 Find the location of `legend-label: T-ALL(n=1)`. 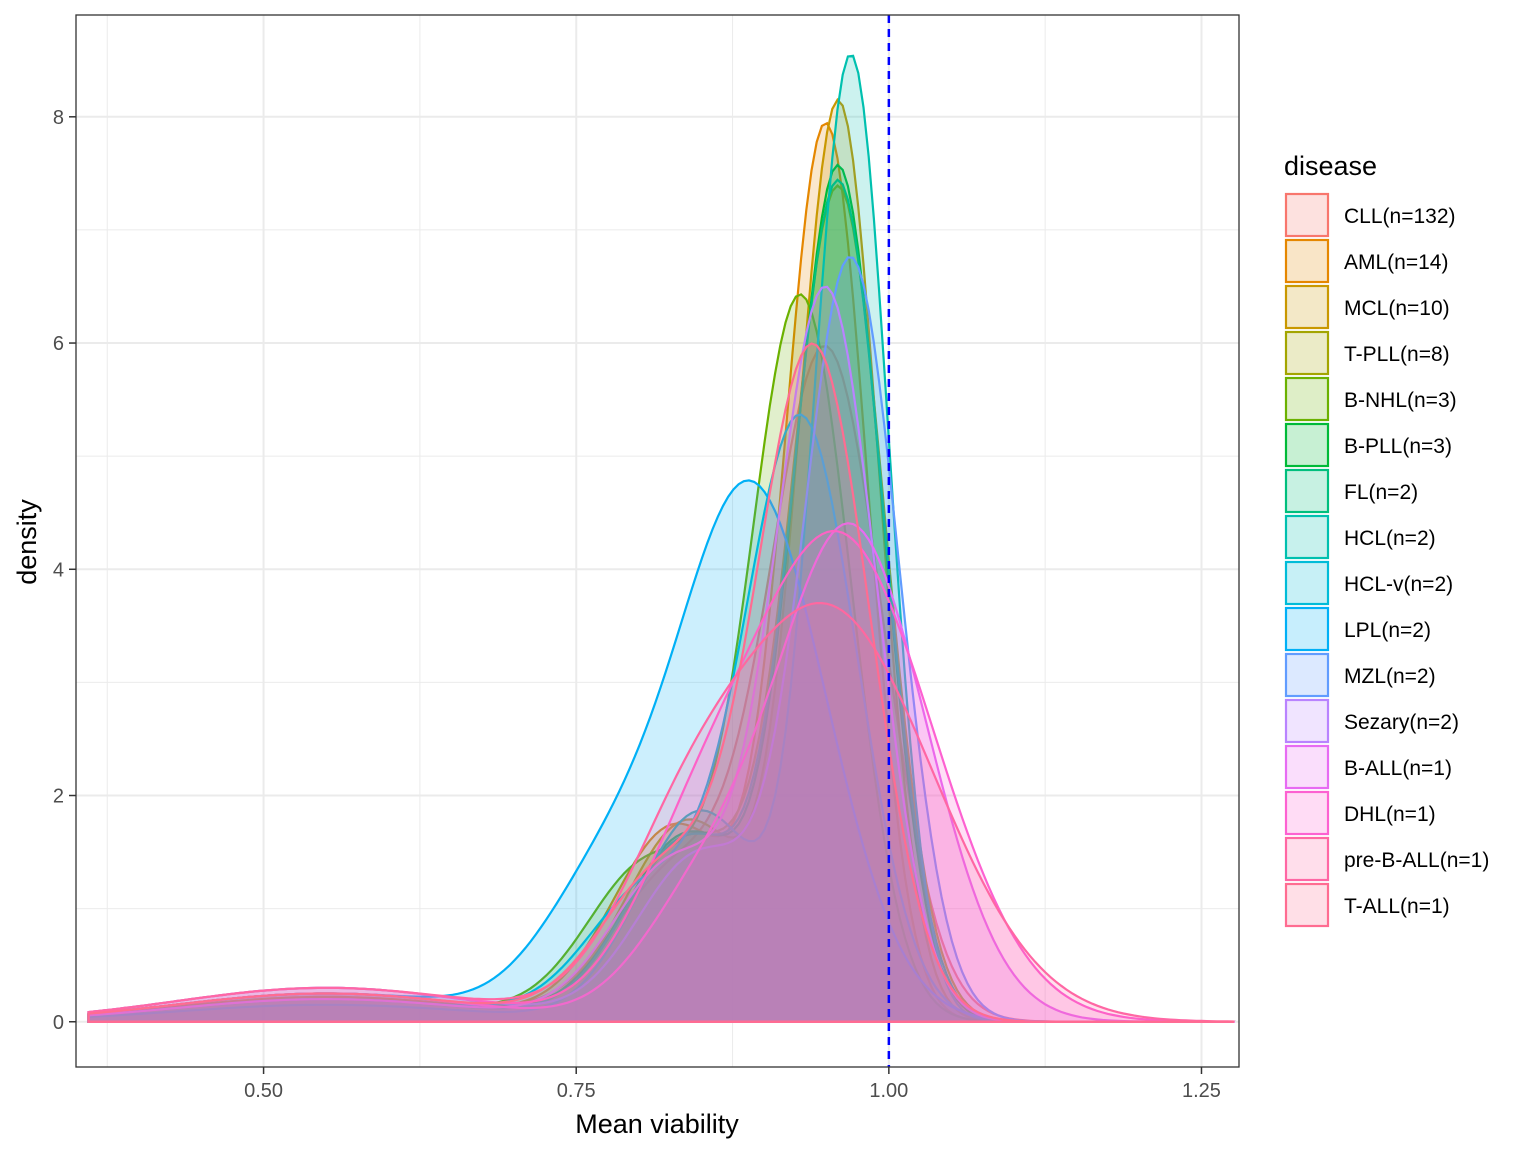

legend-label: T-ALL(n=1) is located at coordinates (1397, 906).